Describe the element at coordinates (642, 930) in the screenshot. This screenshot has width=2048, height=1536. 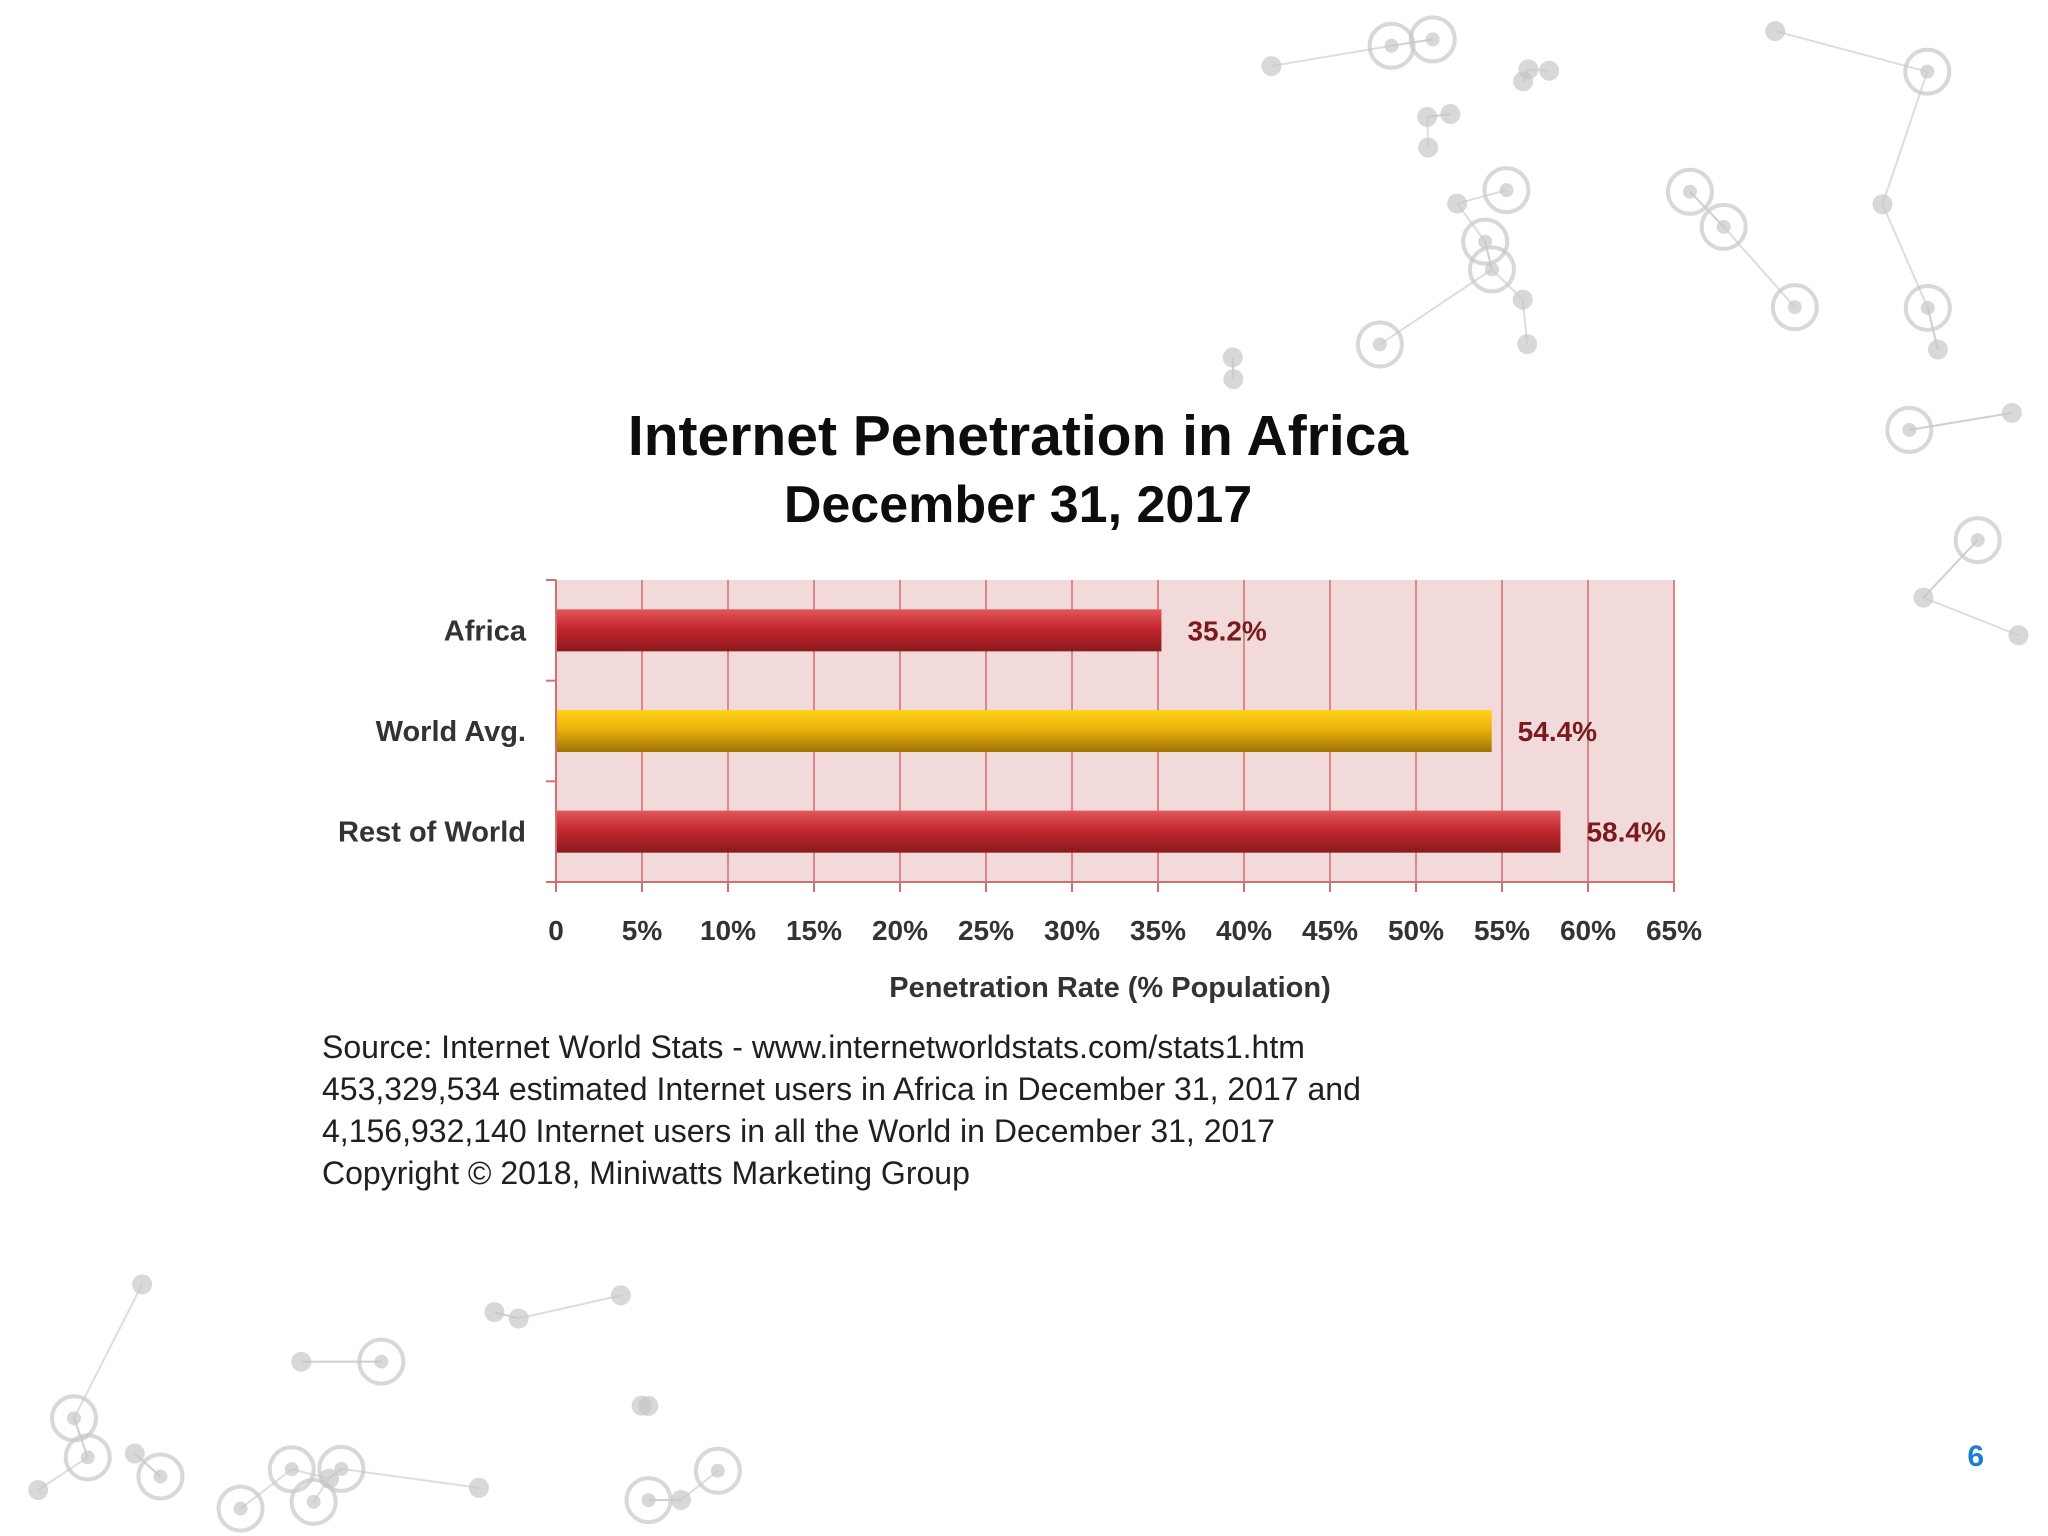
I see `x-tick-label: 5%` at that location.